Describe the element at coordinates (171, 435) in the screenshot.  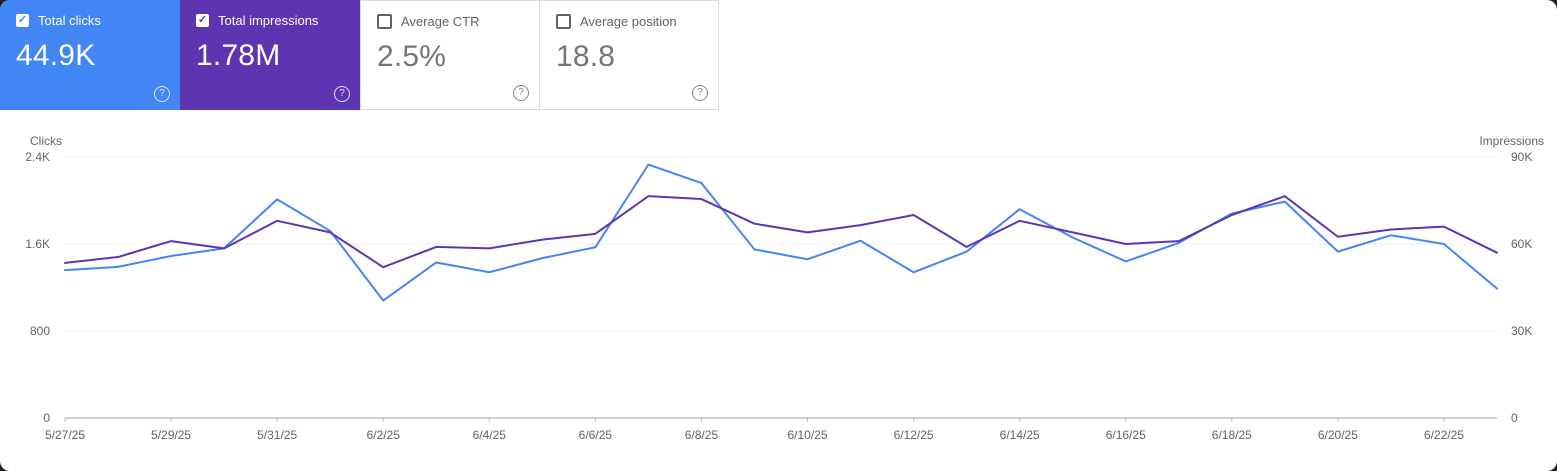
I see `x-tick-label: 5/29/25` at that location.